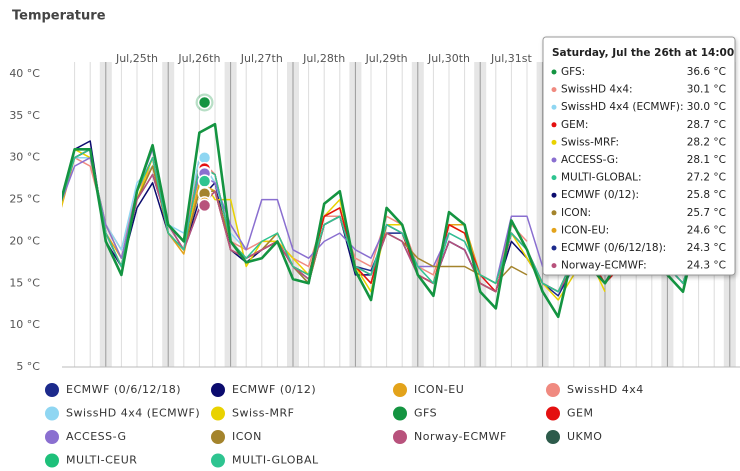  Describe the element at coordinates (601, 178) in the screenshot. I see `tooltip-name: MULTI-GLOBAL:` at that location.